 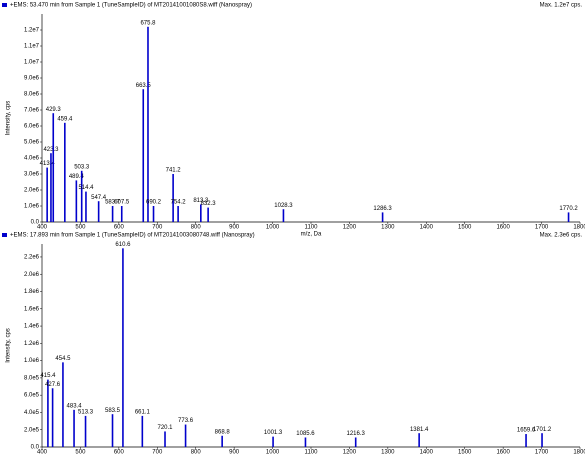 What do you see at coordinates (42, 453) in the screenshot?
I see `x-tick-label: 400` at bounding box center [42, 453].